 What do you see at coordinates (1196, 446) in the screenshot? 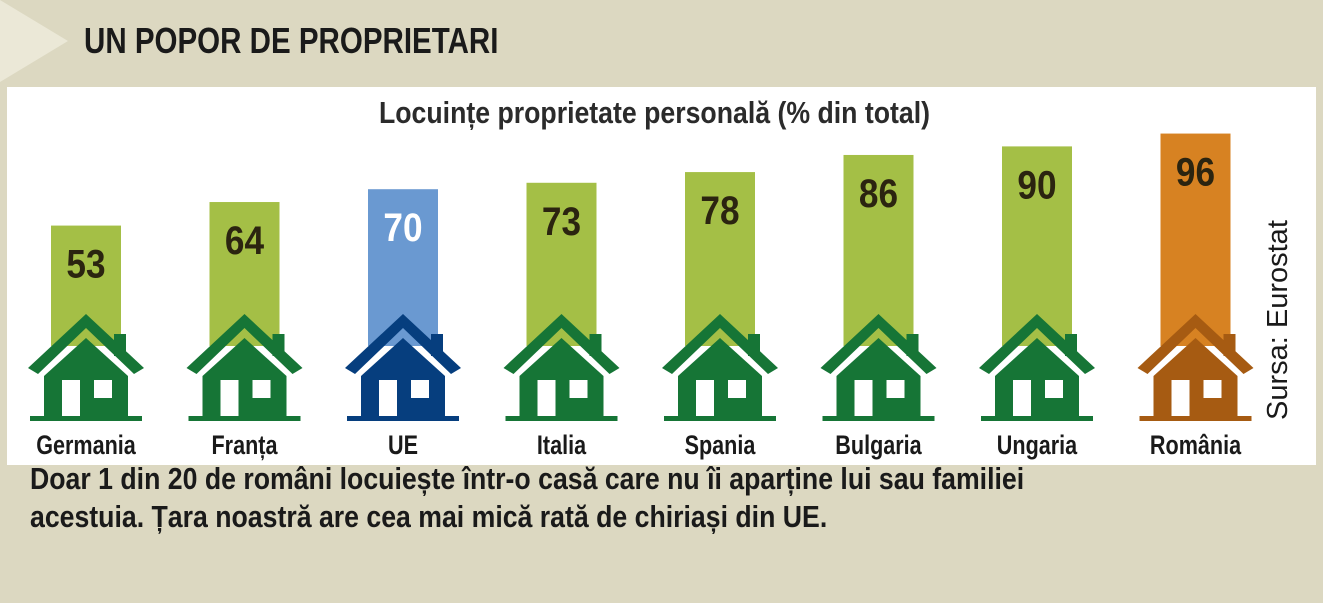
I see `category-label: România` at bounding box center [1196, 446].